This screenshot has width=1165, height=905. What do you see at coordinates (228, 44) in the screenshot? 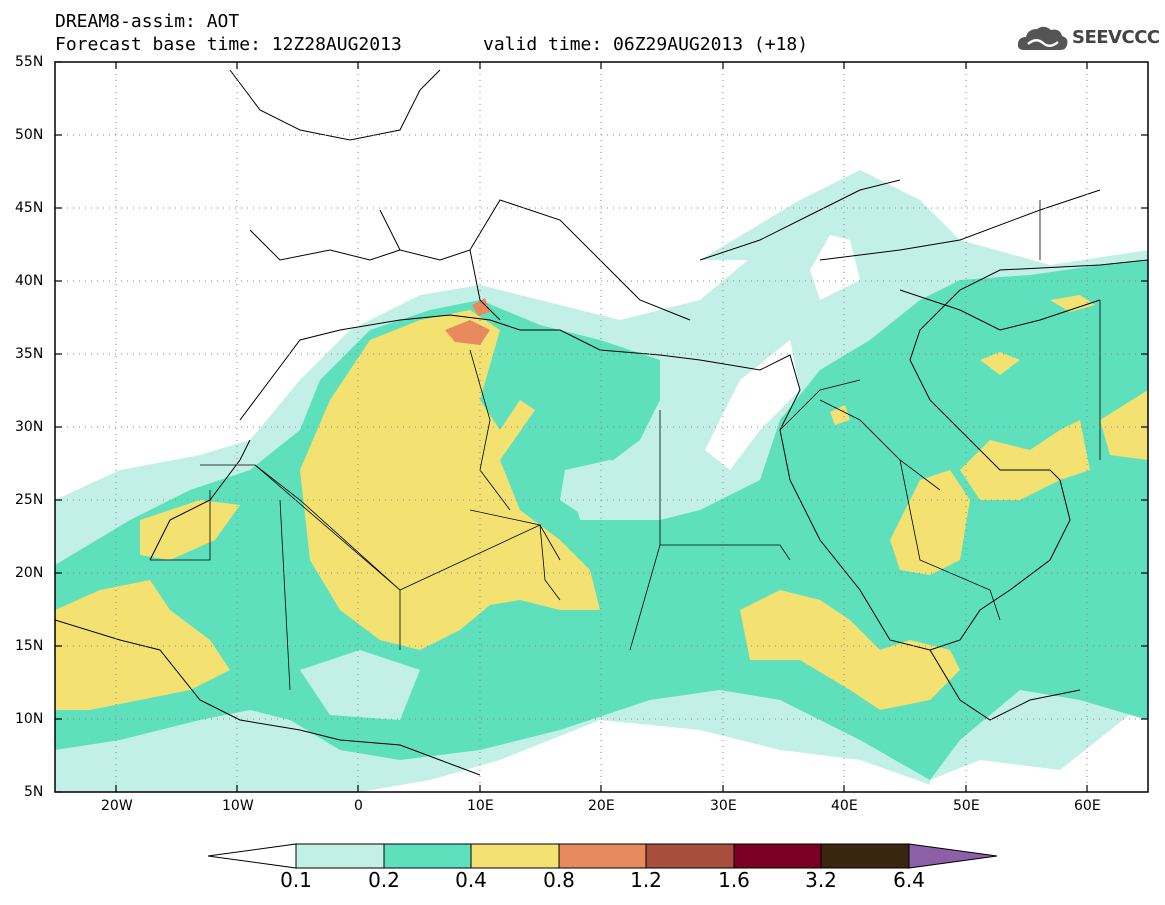
I see `forecast-base-time: Forecast base time: 12Z28AUG2013` at bounding box center [228, 44].